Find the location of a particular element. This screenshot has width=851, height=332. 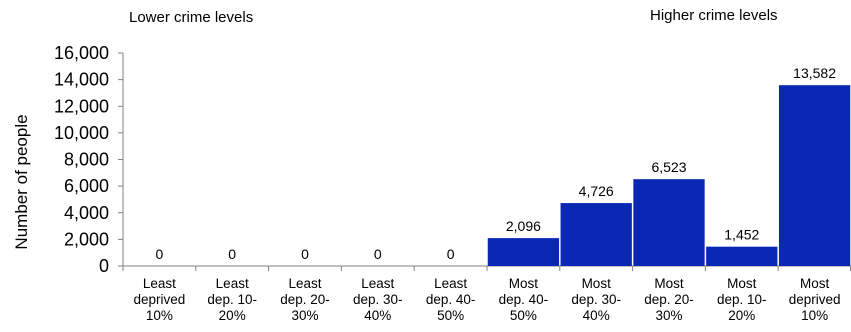

data-label: 2,096 is located at coordinates (523, 226).